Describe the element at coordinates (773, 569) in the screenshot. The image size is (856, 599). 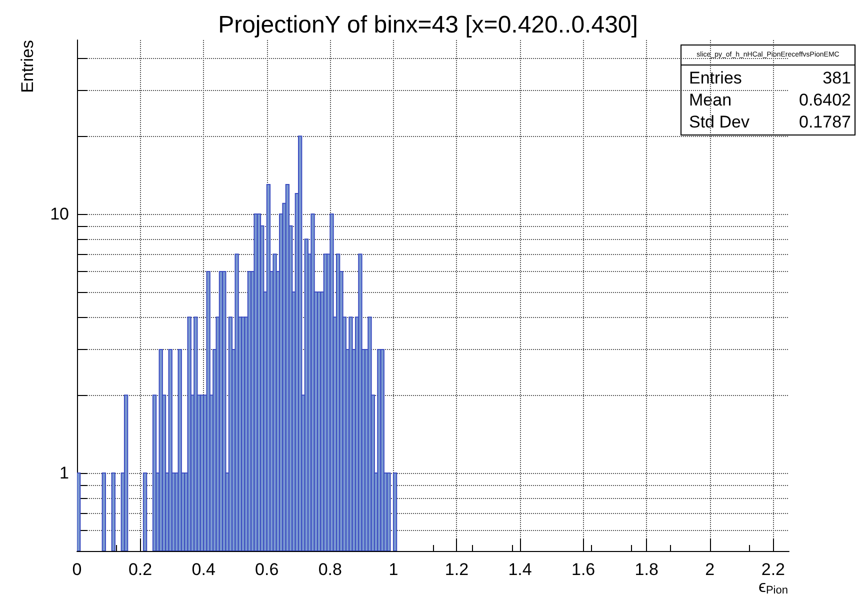
I see `x-tick-label: 2.2` at that location.